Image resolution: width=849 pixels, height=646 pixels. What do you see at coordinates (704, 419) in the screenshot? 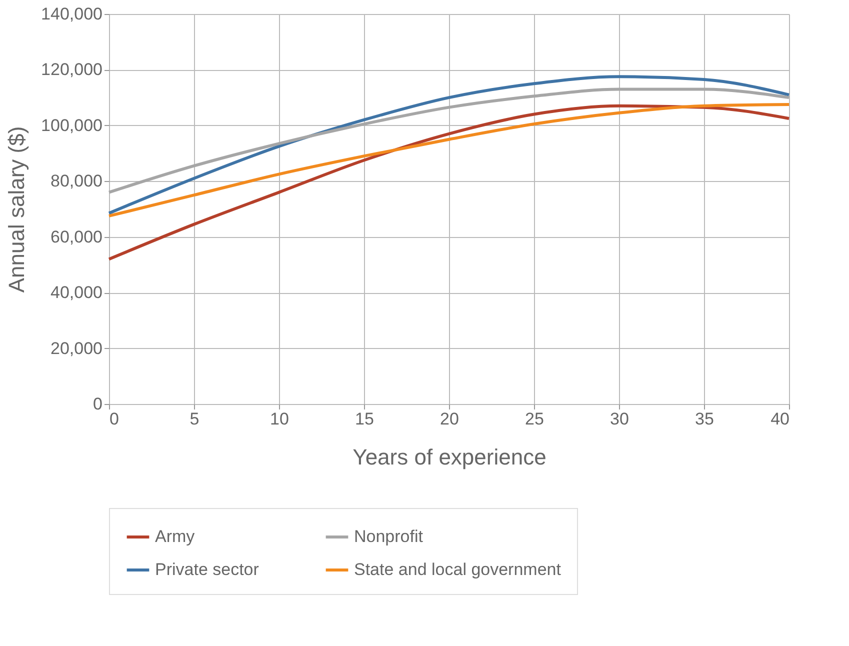
I see `x-tick-label: 35` at bounding box center [704, 419].